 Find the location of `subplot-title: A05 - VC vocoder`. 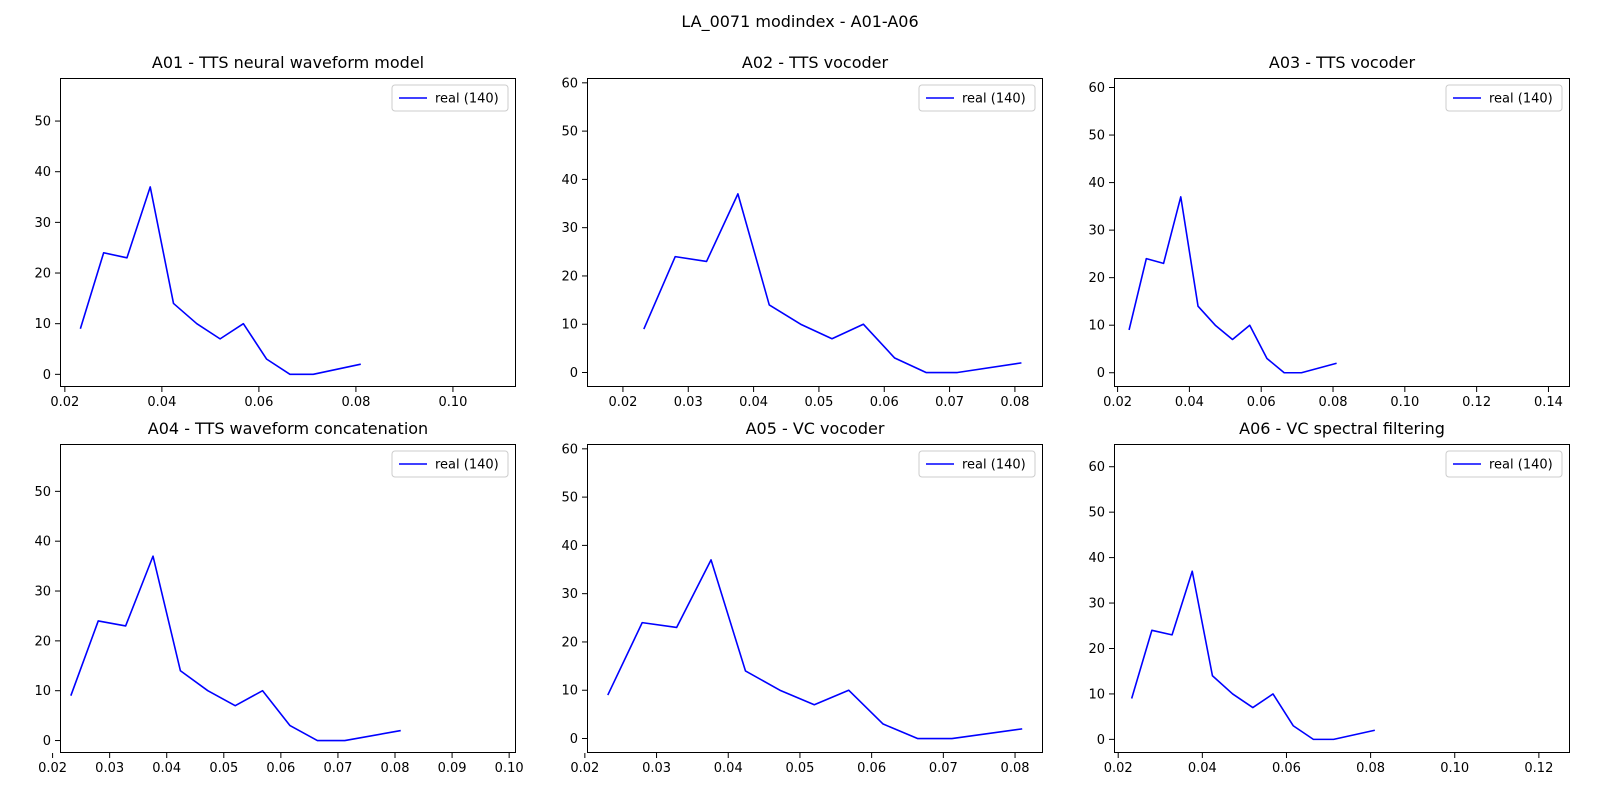

subplot-title: A05 - VC vocoder is located at coordinates (815, 428).